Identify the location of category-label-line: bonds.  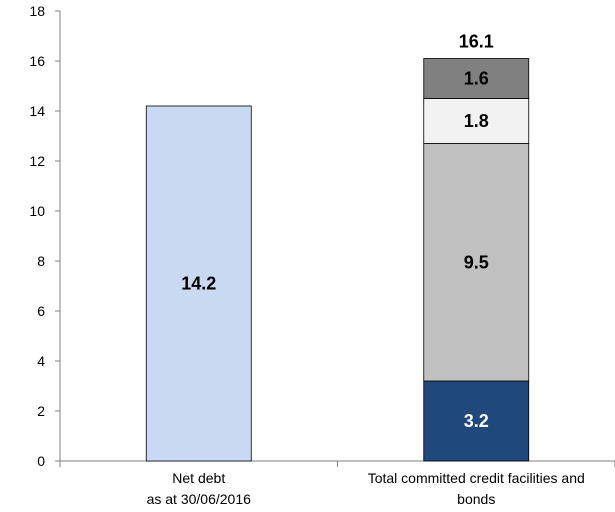
(476, 499).